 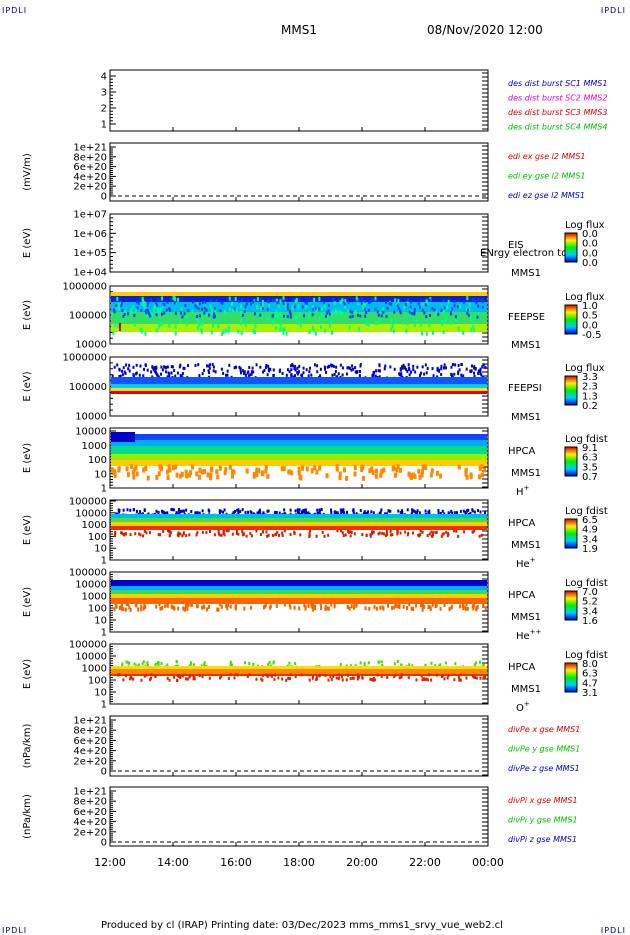 I want to click on colorbar-tick-label: 0.5, so click(x=590, y=316).